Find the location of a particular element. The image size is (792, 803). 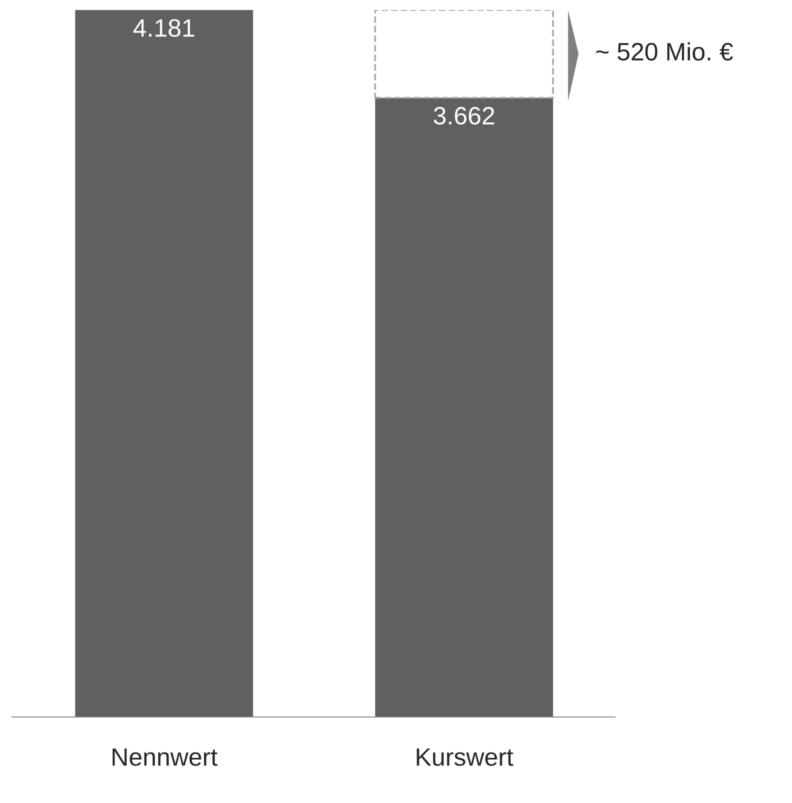

x-tick-label: Nennwert is located at coordinates (165, 757).